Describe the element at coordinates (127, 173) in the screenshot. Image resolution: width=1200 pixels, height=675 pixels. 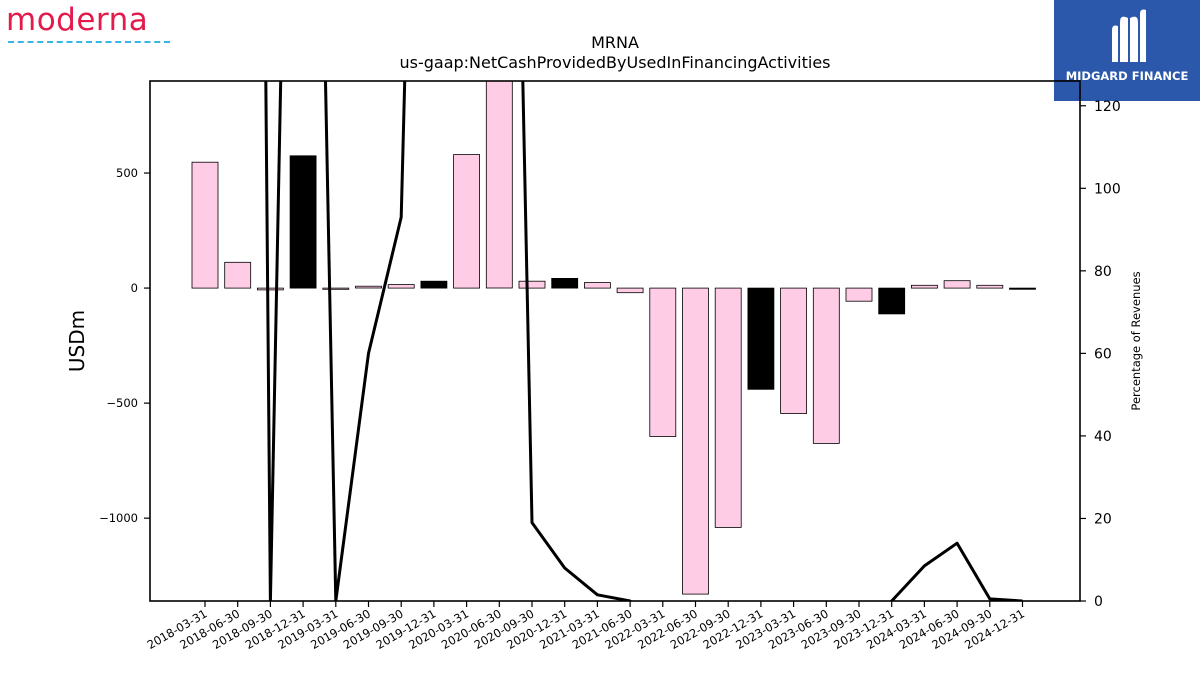
I see `y-tick-label: 500` at that location.